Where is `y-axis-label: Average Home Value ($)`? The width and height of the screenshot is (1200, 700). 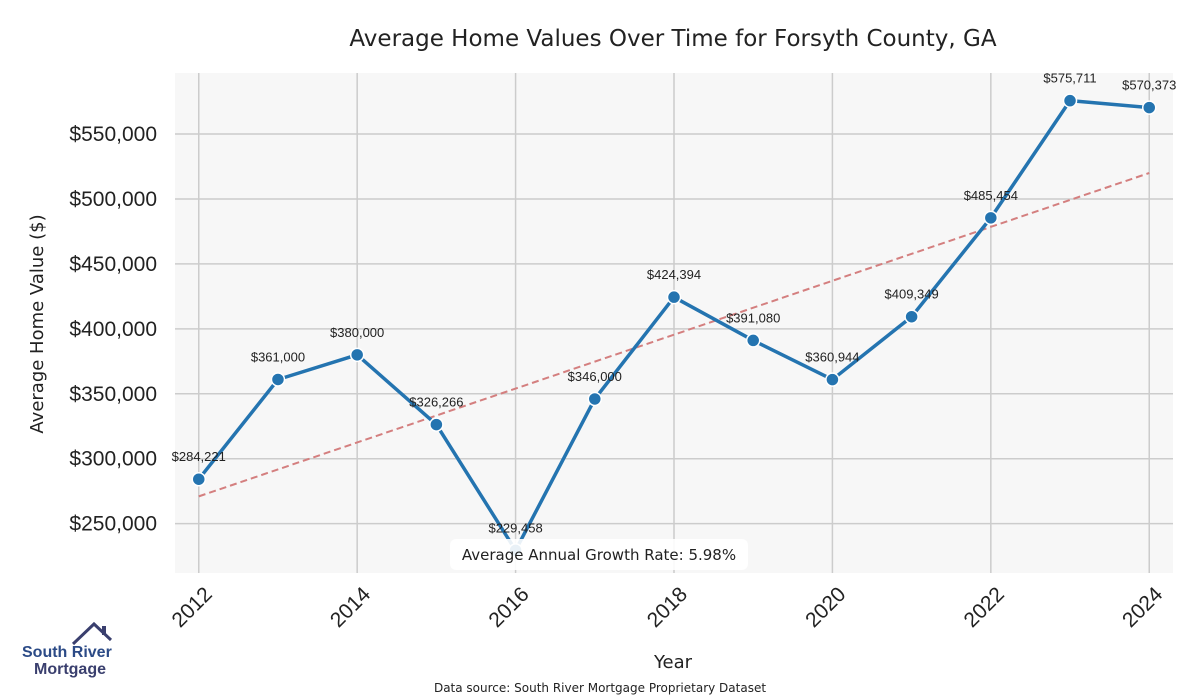
y-axis-label: Average Home Value ($) is located at coordinates (37, 323).